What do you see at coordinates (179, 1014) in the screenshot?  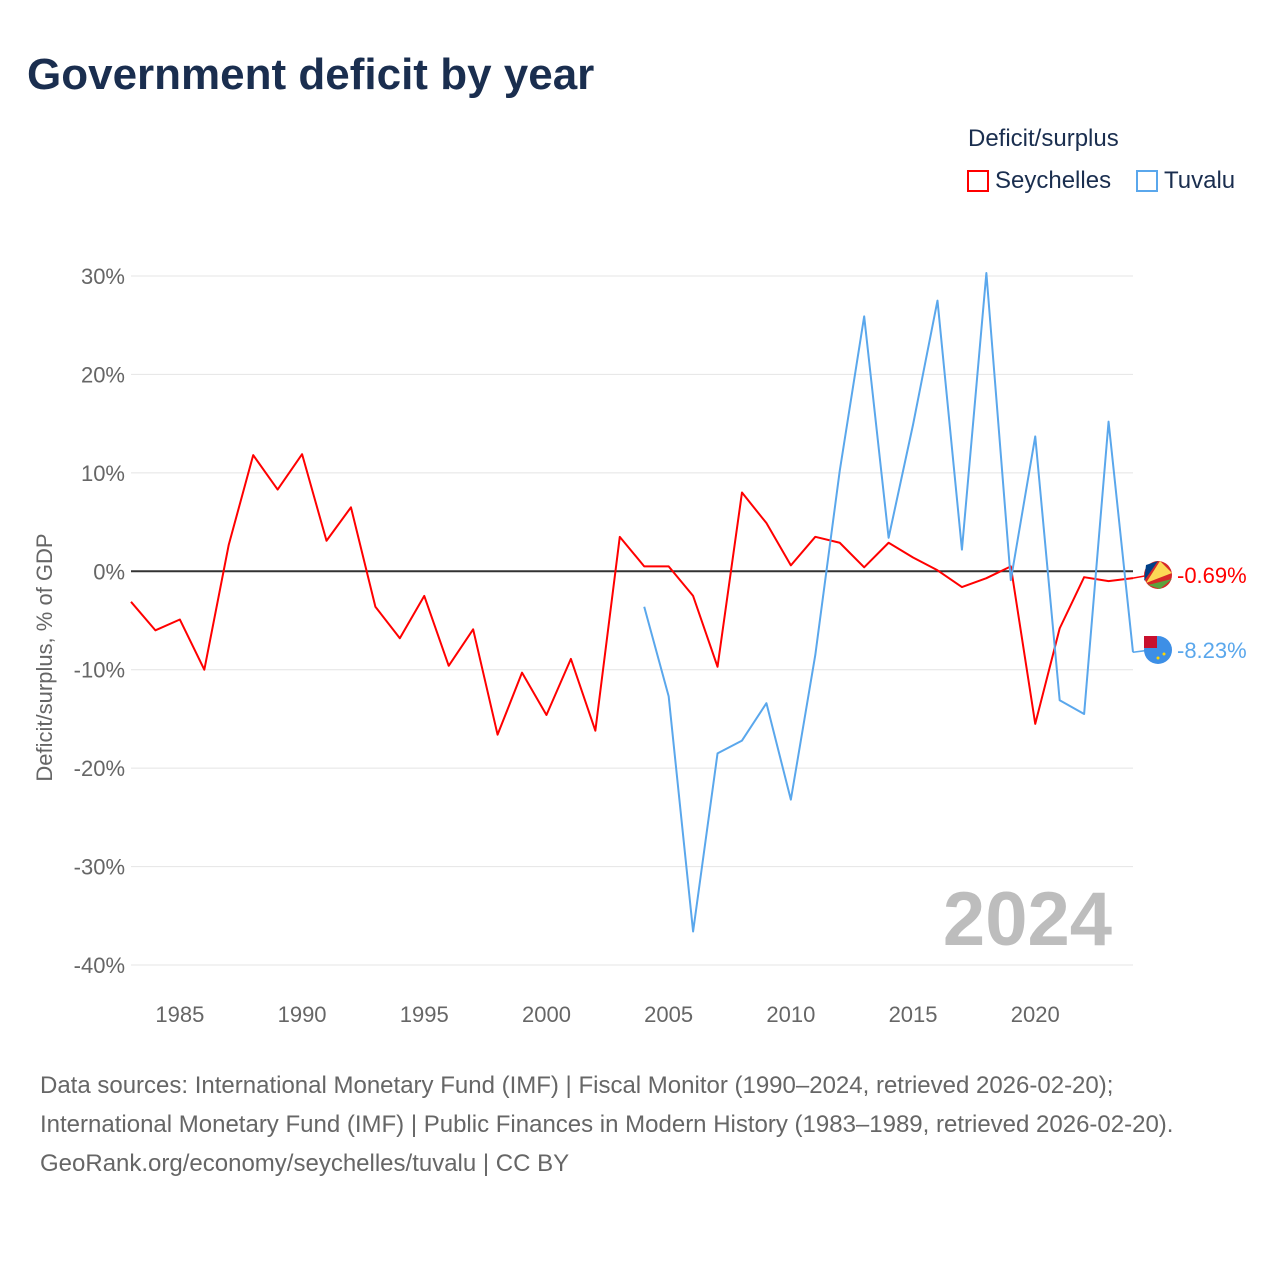 I see `x-tick-label: 1985` at bounding box center [179, 1014].